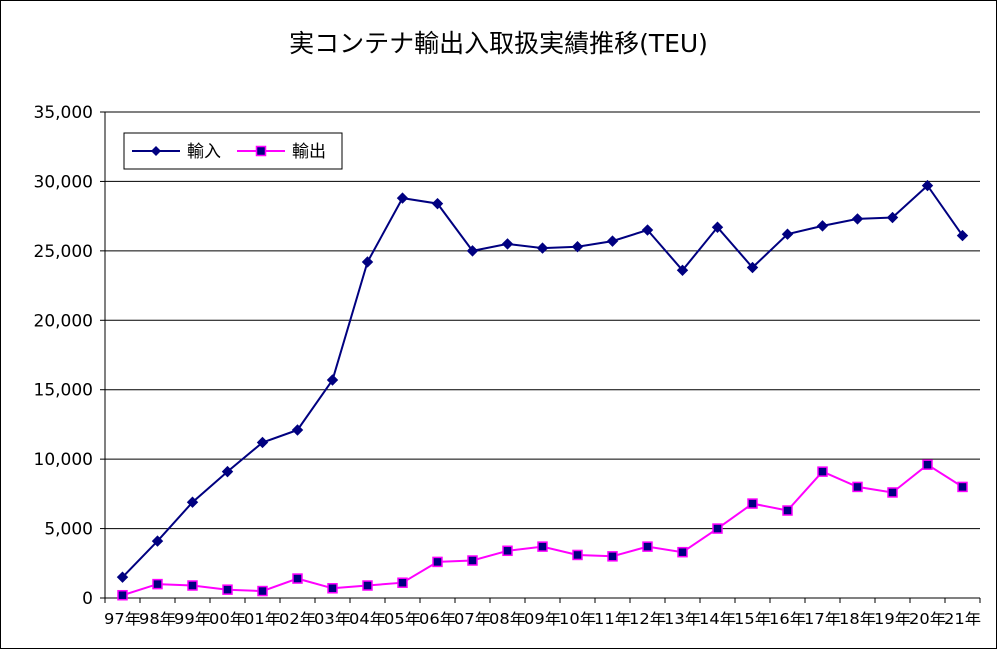  What do you see at coordinates (498, 43) in the screenshot?
I see `chart-title: 実コンテナ輸出入取扱実績推移(TEU)` at bounding box center [498, 43].